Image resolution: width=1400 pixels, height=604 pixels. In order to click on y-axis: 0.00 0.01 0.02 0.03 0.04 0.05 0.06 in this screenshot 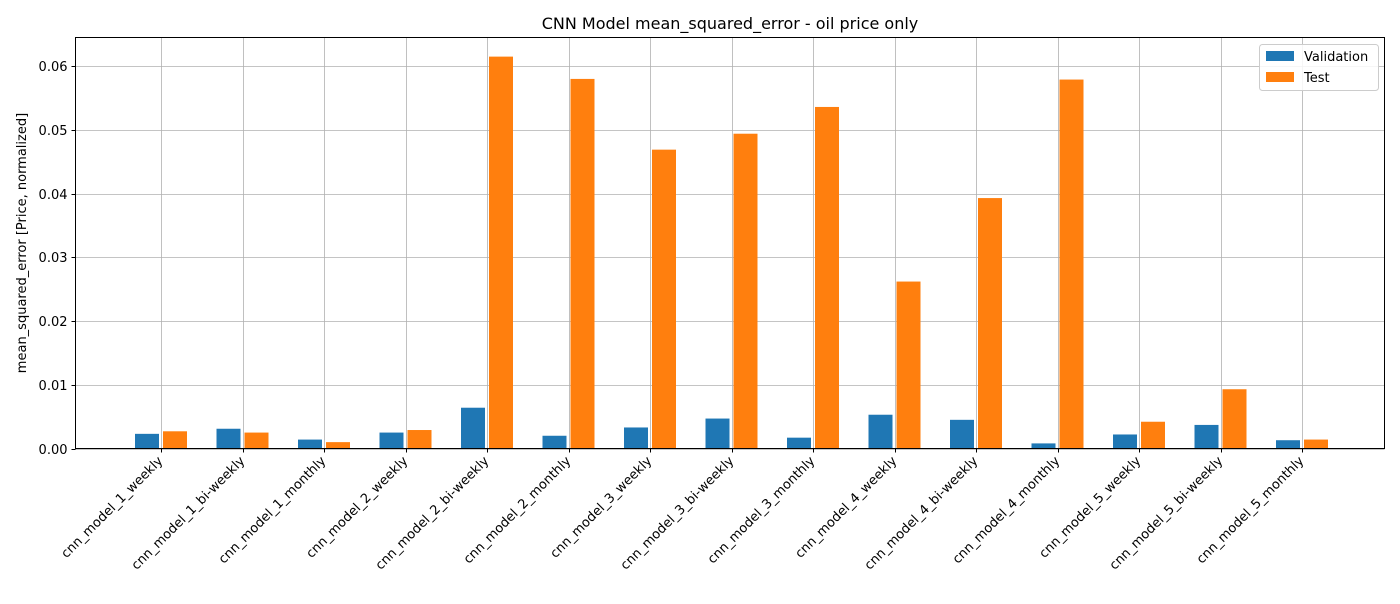, I will do `click(57, 259)`.